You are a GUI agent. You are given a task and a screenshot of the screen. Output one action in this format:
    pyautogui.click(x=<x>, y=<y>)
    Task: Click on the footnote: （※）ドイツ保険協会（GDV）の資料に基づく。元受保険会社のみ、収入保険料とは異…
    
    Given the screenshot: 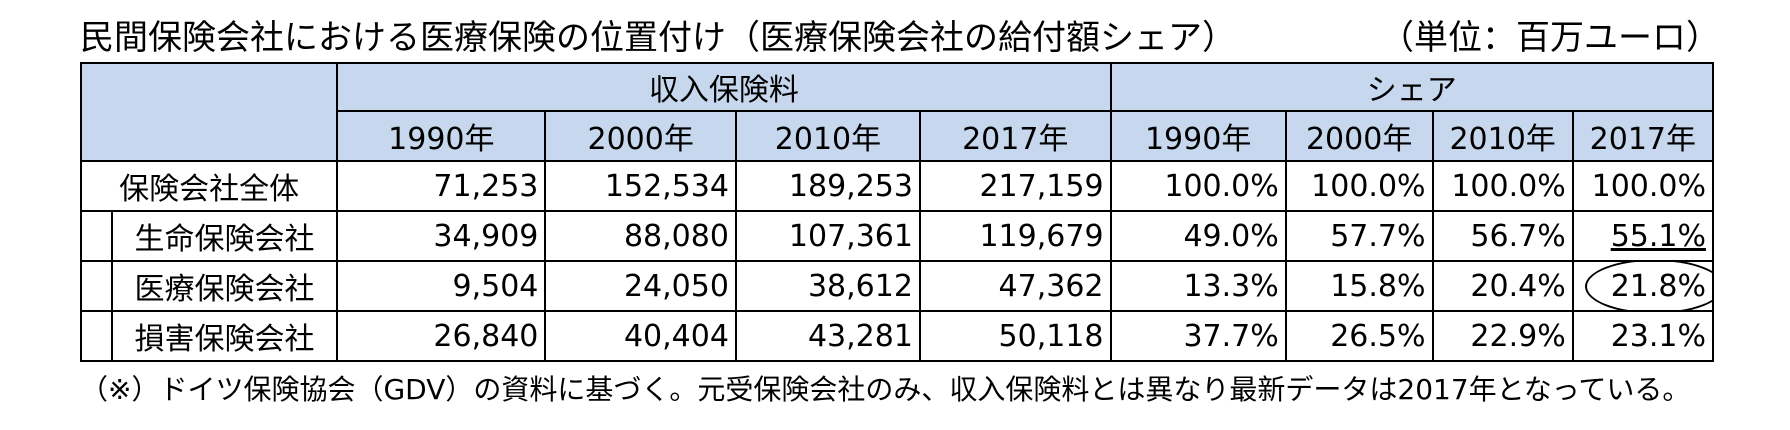 What is the action you would take?
    pyautogui.click(x=885, y=389)
    